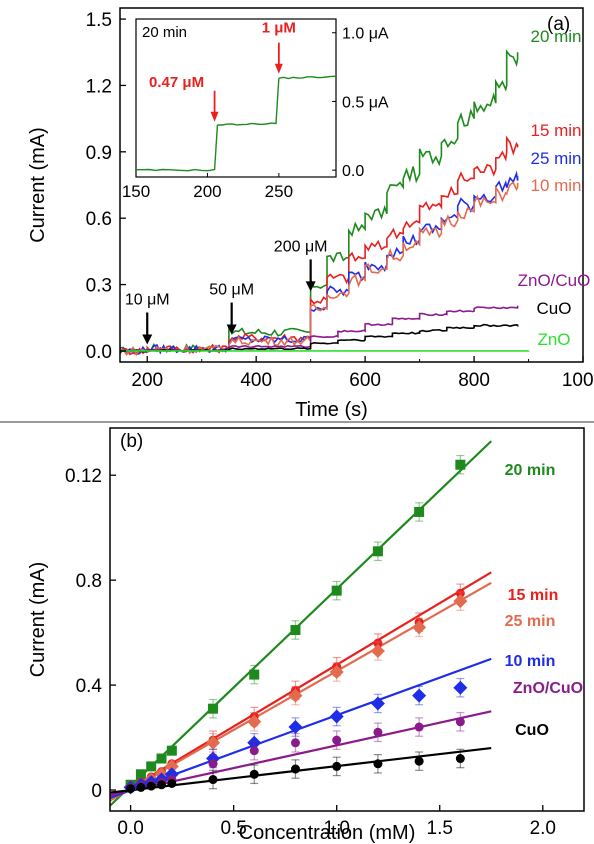 The width and height of the screenshot is (594, 844). Describe the element at coordinates (147, 318) in the screenshot. I see `annotation-10-m-group: 10 μM` at that location.